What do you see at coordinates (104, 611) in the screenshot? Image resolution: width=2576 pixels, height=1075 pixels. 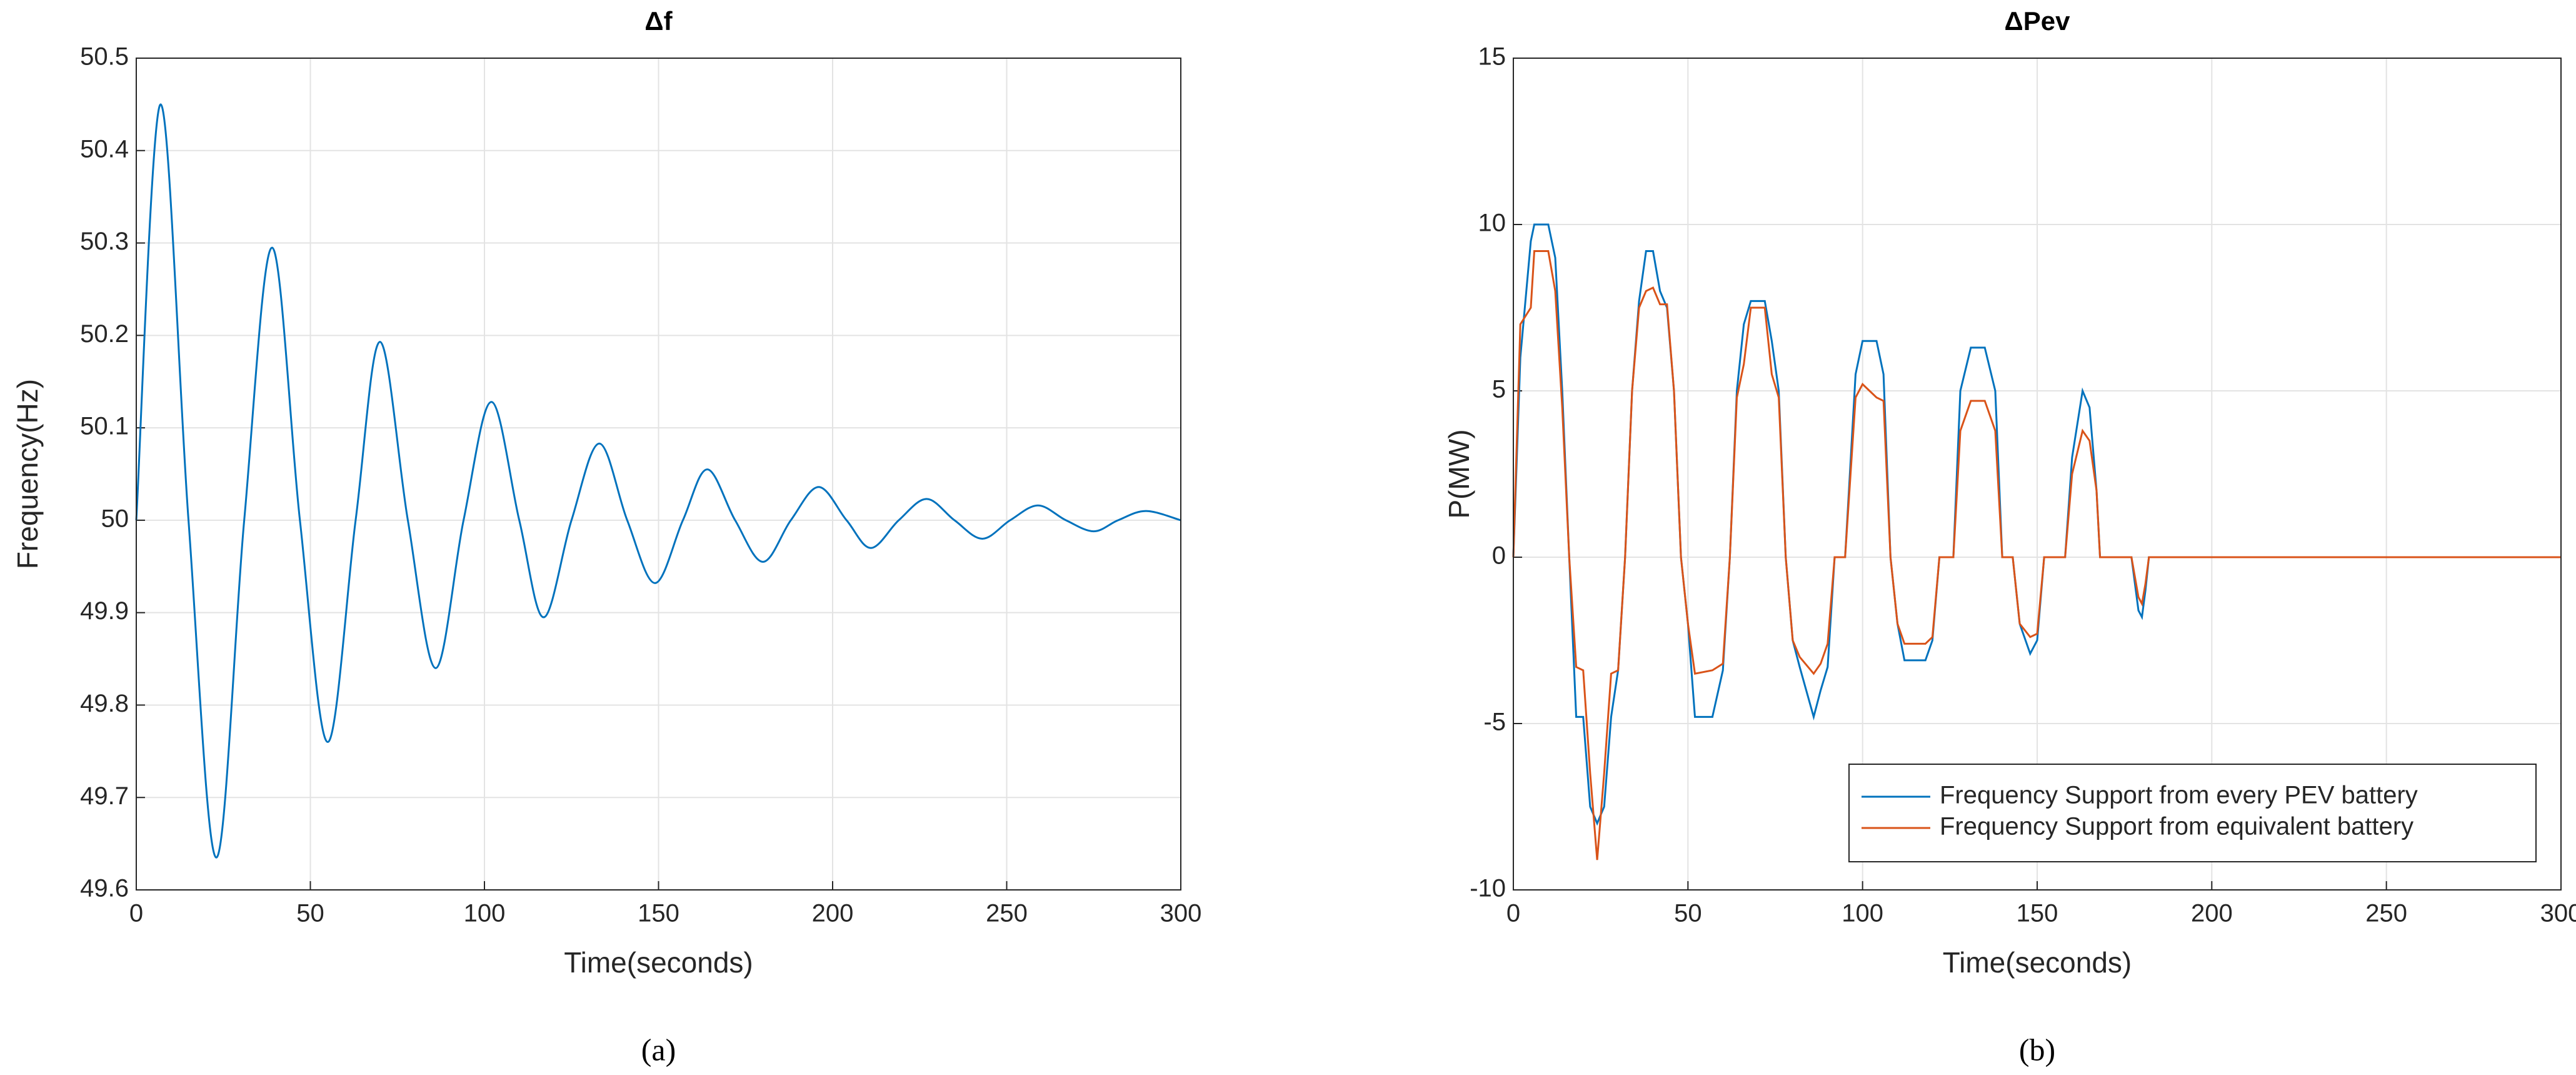 I see `y-tick-label: 49.9` at bounding box center [104, 611].